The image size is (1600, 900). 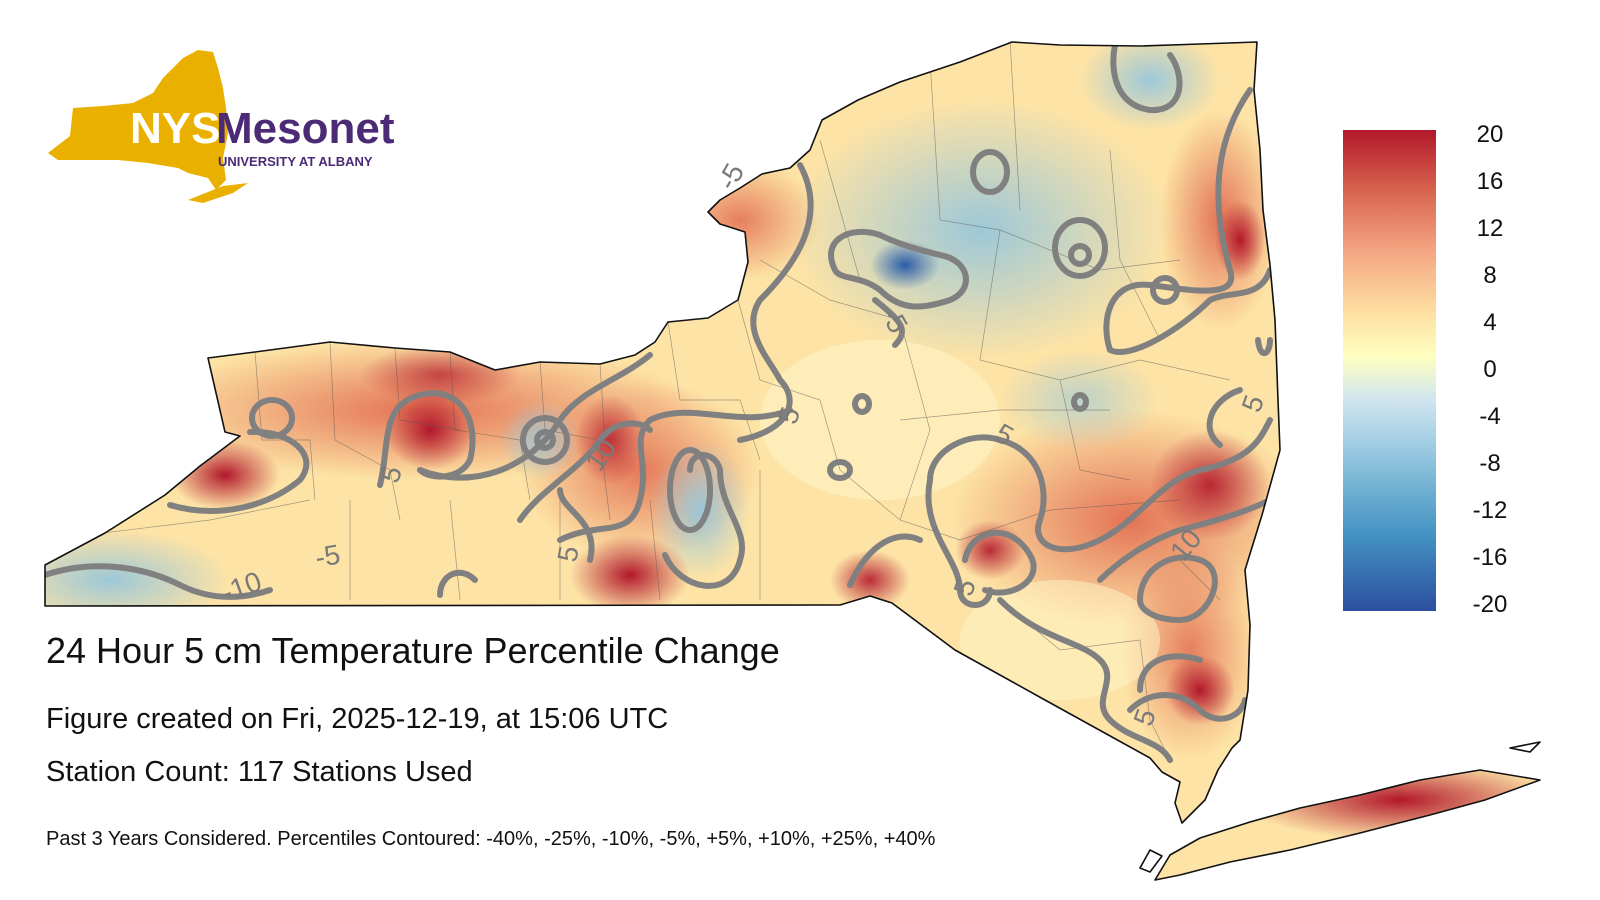 I want to click on legend-tick-label: -16, so click(x=1490, y=557).